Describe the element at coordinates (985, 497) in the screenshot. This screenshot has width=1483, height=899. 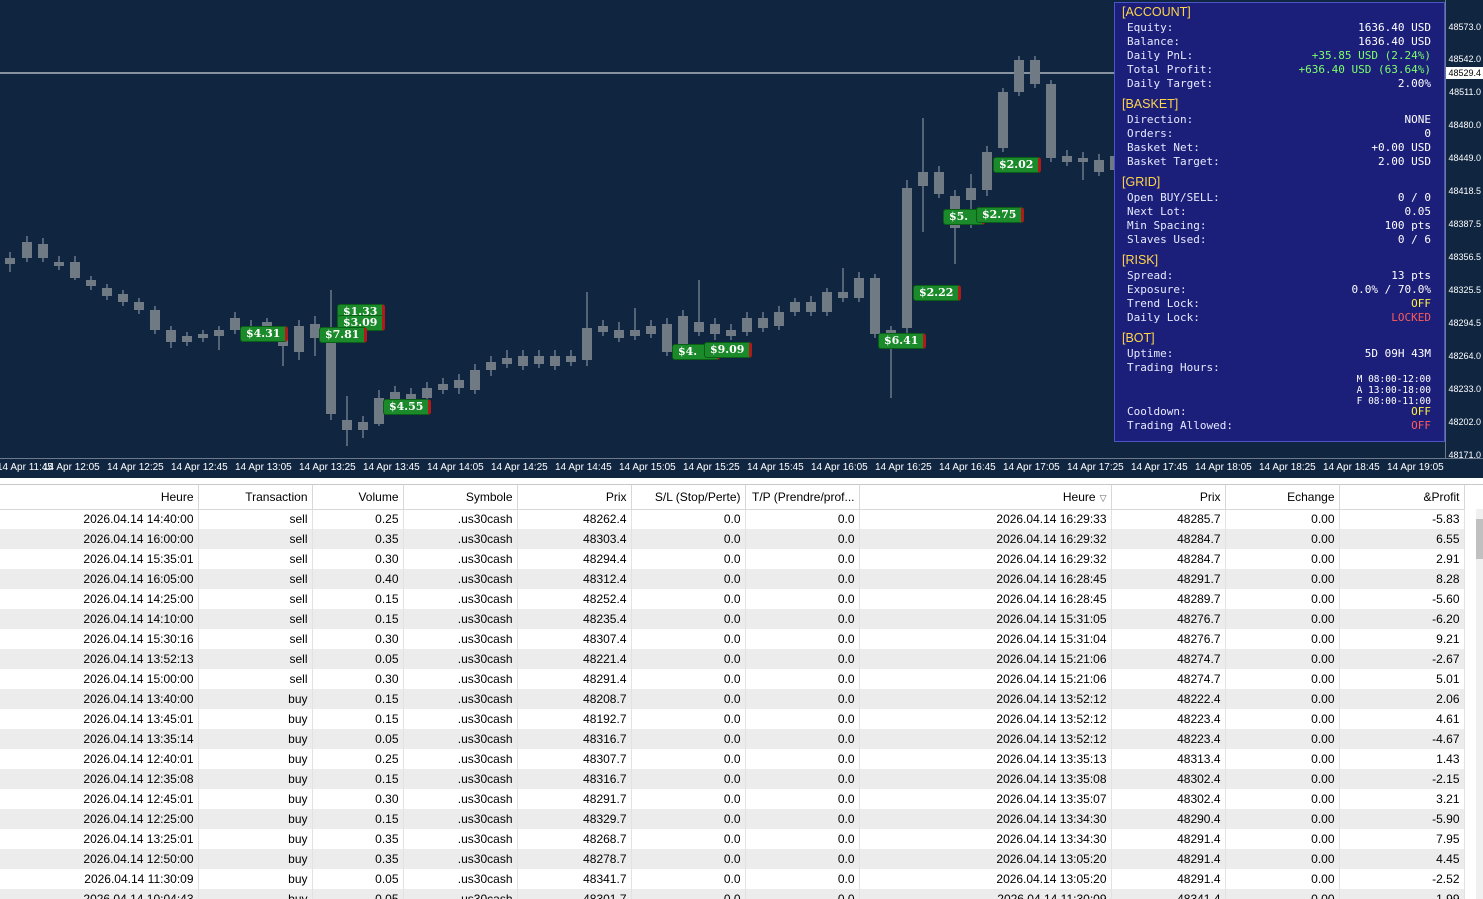
I see `column-header-close-time: Heure ▽` at that location.